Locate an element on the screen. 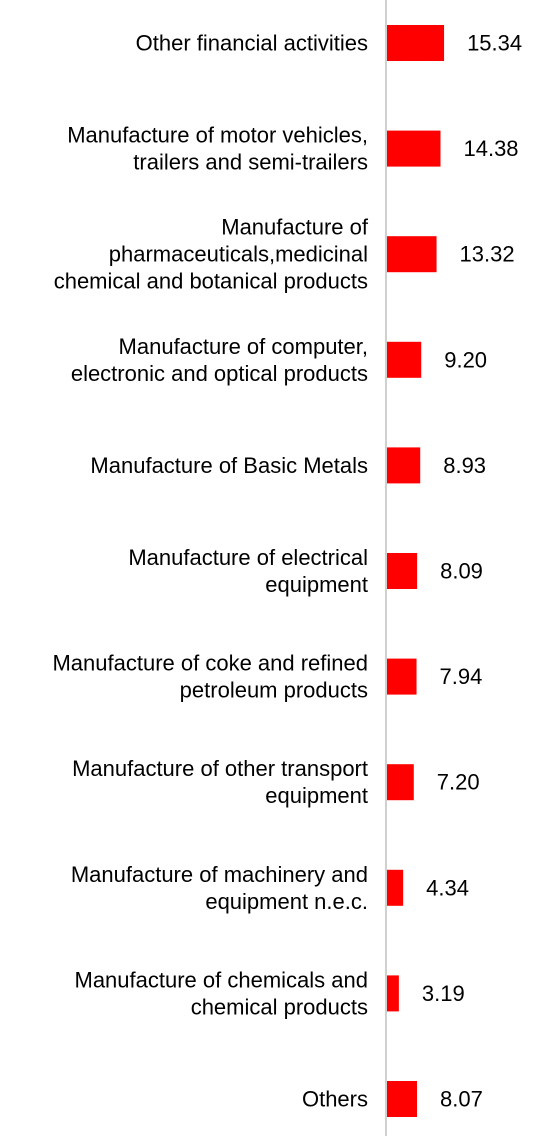 The image size is (557, 1136). category-label-line: equipment n.e.c. is located at coordinates (286, 901).